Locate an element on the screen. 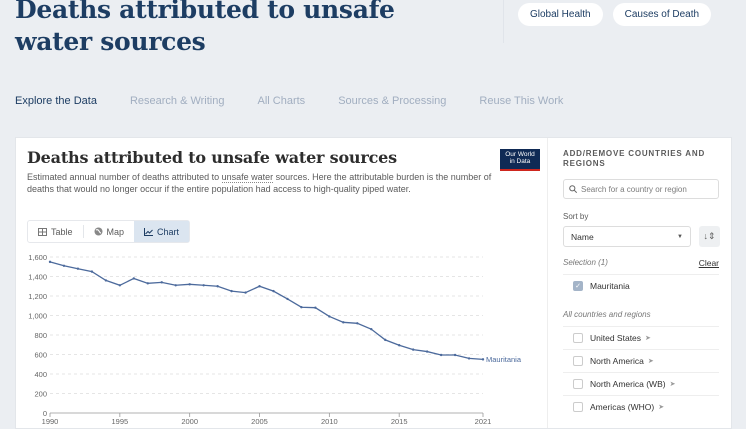 The height and width of the screenshot is (429, 746). search-icon is located at coordinates (573, 189).